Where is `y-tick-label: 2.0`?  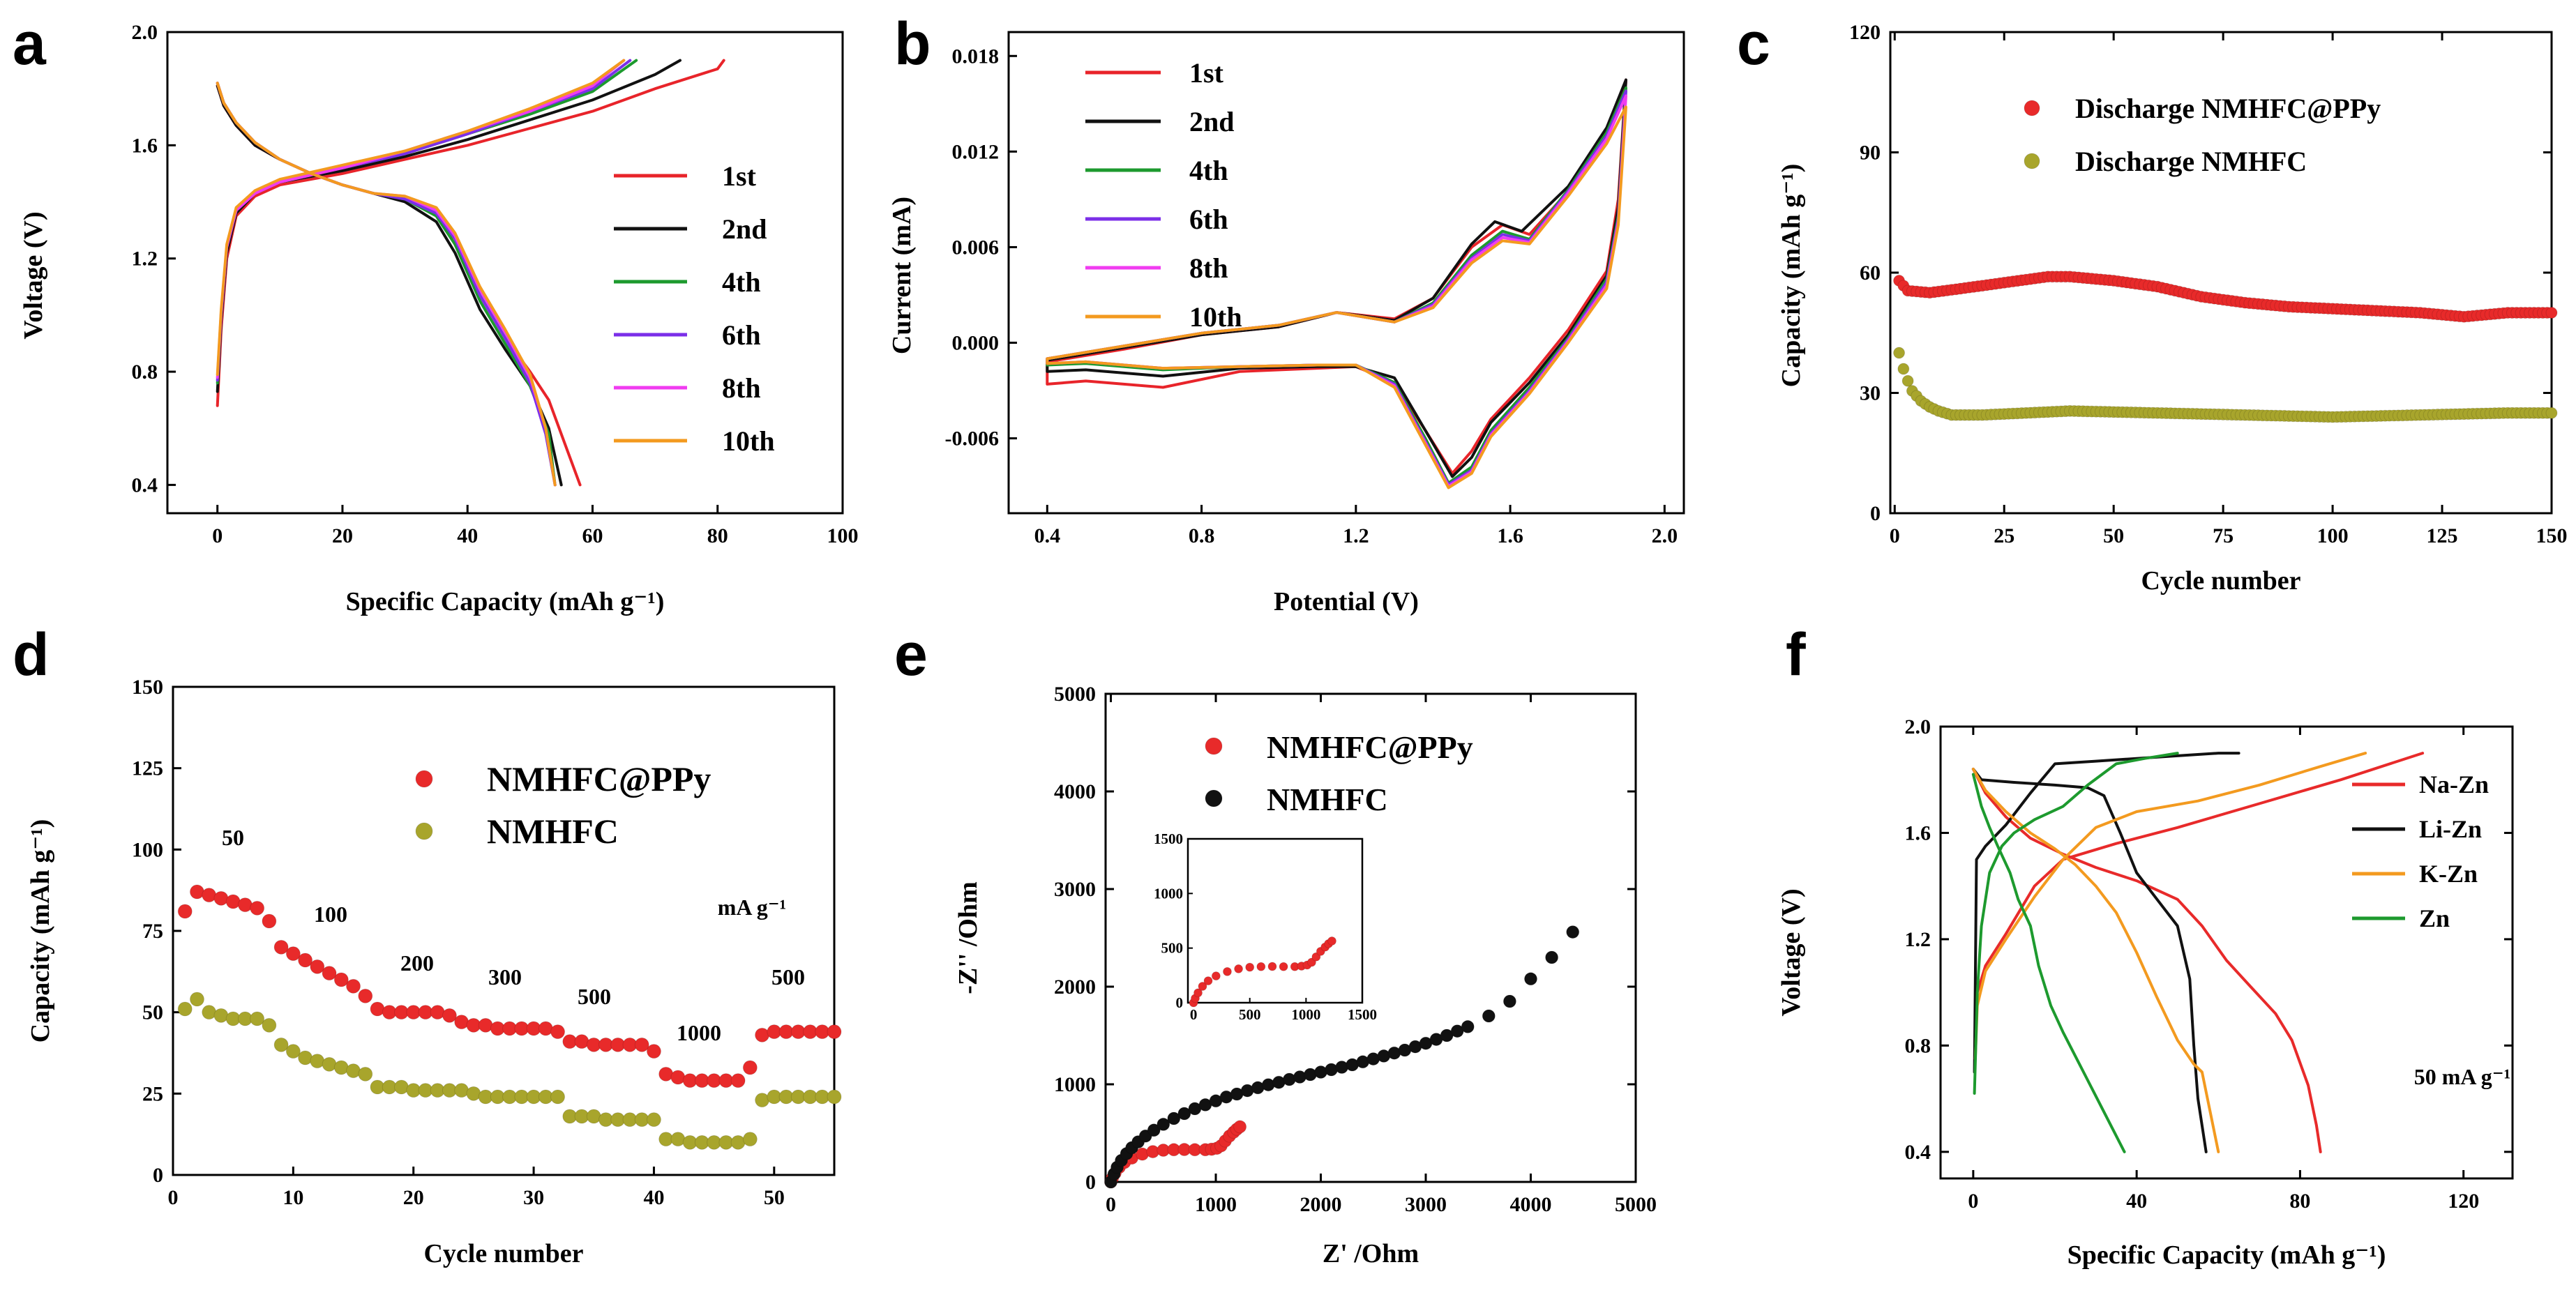
y-tick-label: 2.0 is located at coordinates (1918, 727).